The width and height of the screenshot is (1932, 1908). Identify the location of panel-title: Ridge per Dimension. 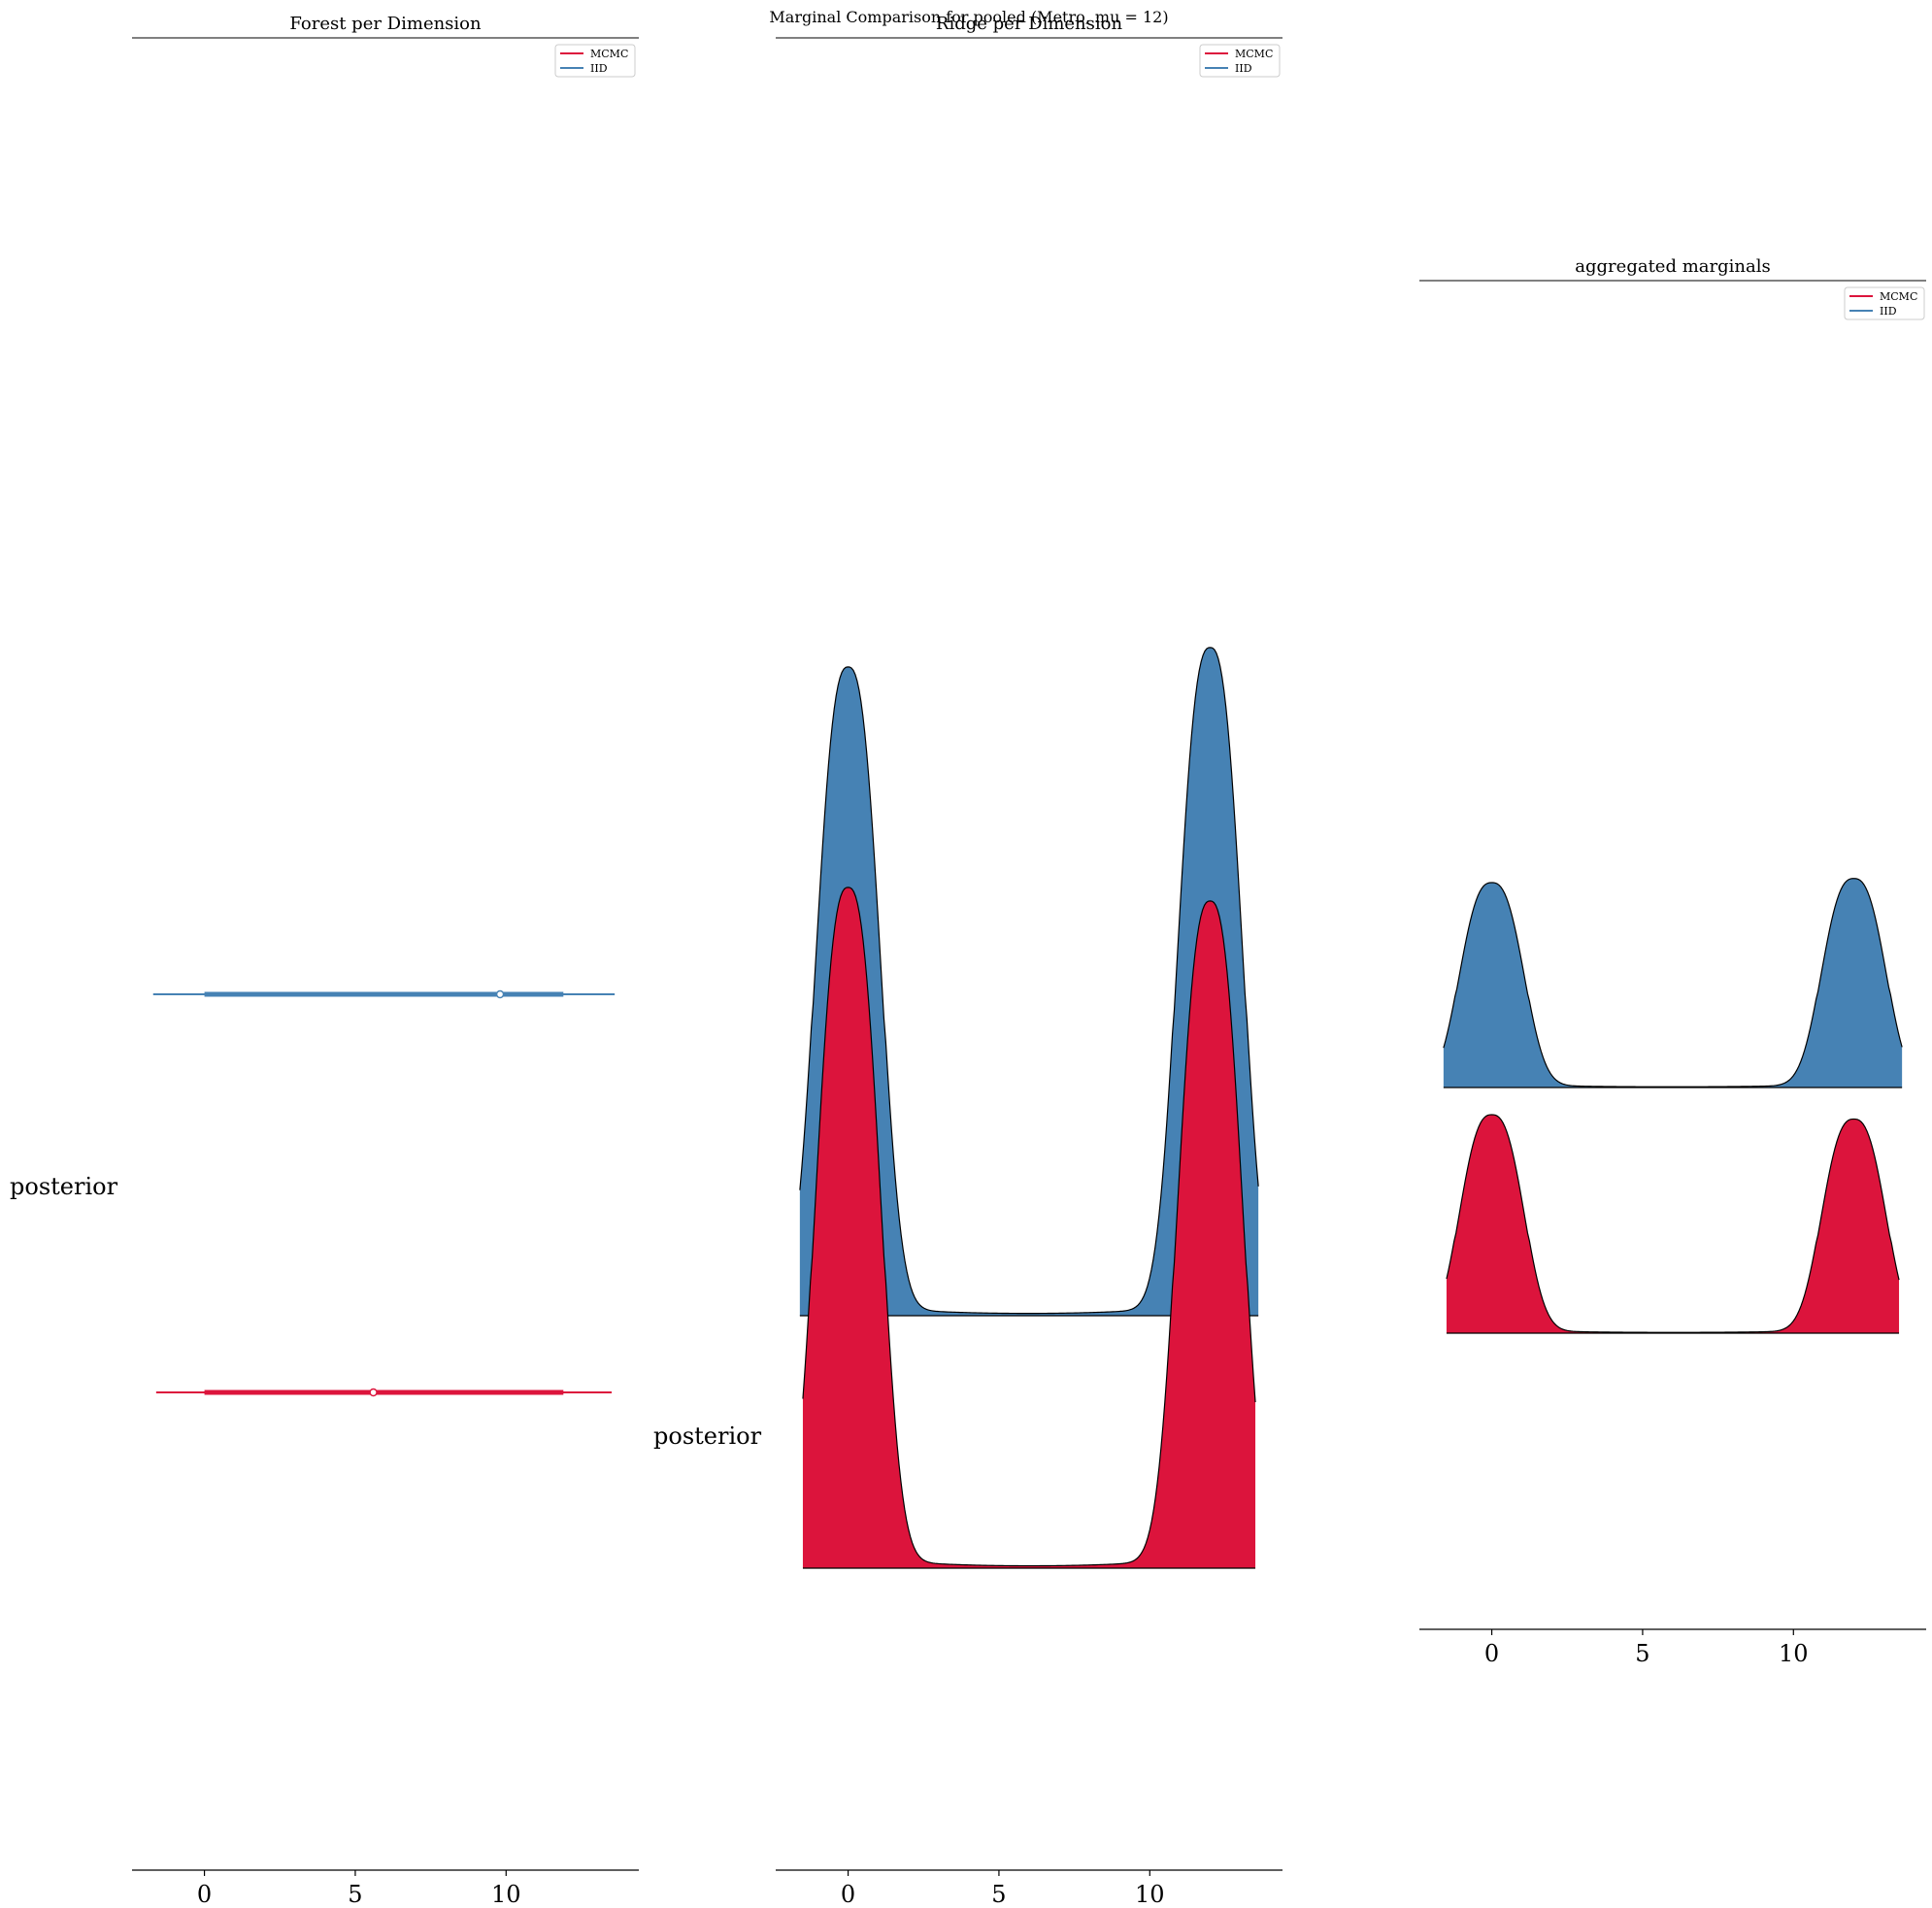
(1029, 24).